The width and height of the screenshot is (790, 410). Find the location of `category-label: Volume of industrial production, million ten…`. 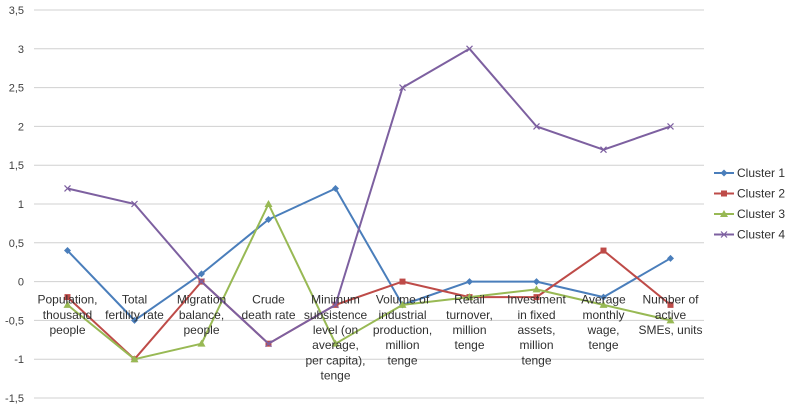

category-label: Volume of industrial production, million ten… is located at coordinates (402, 330).